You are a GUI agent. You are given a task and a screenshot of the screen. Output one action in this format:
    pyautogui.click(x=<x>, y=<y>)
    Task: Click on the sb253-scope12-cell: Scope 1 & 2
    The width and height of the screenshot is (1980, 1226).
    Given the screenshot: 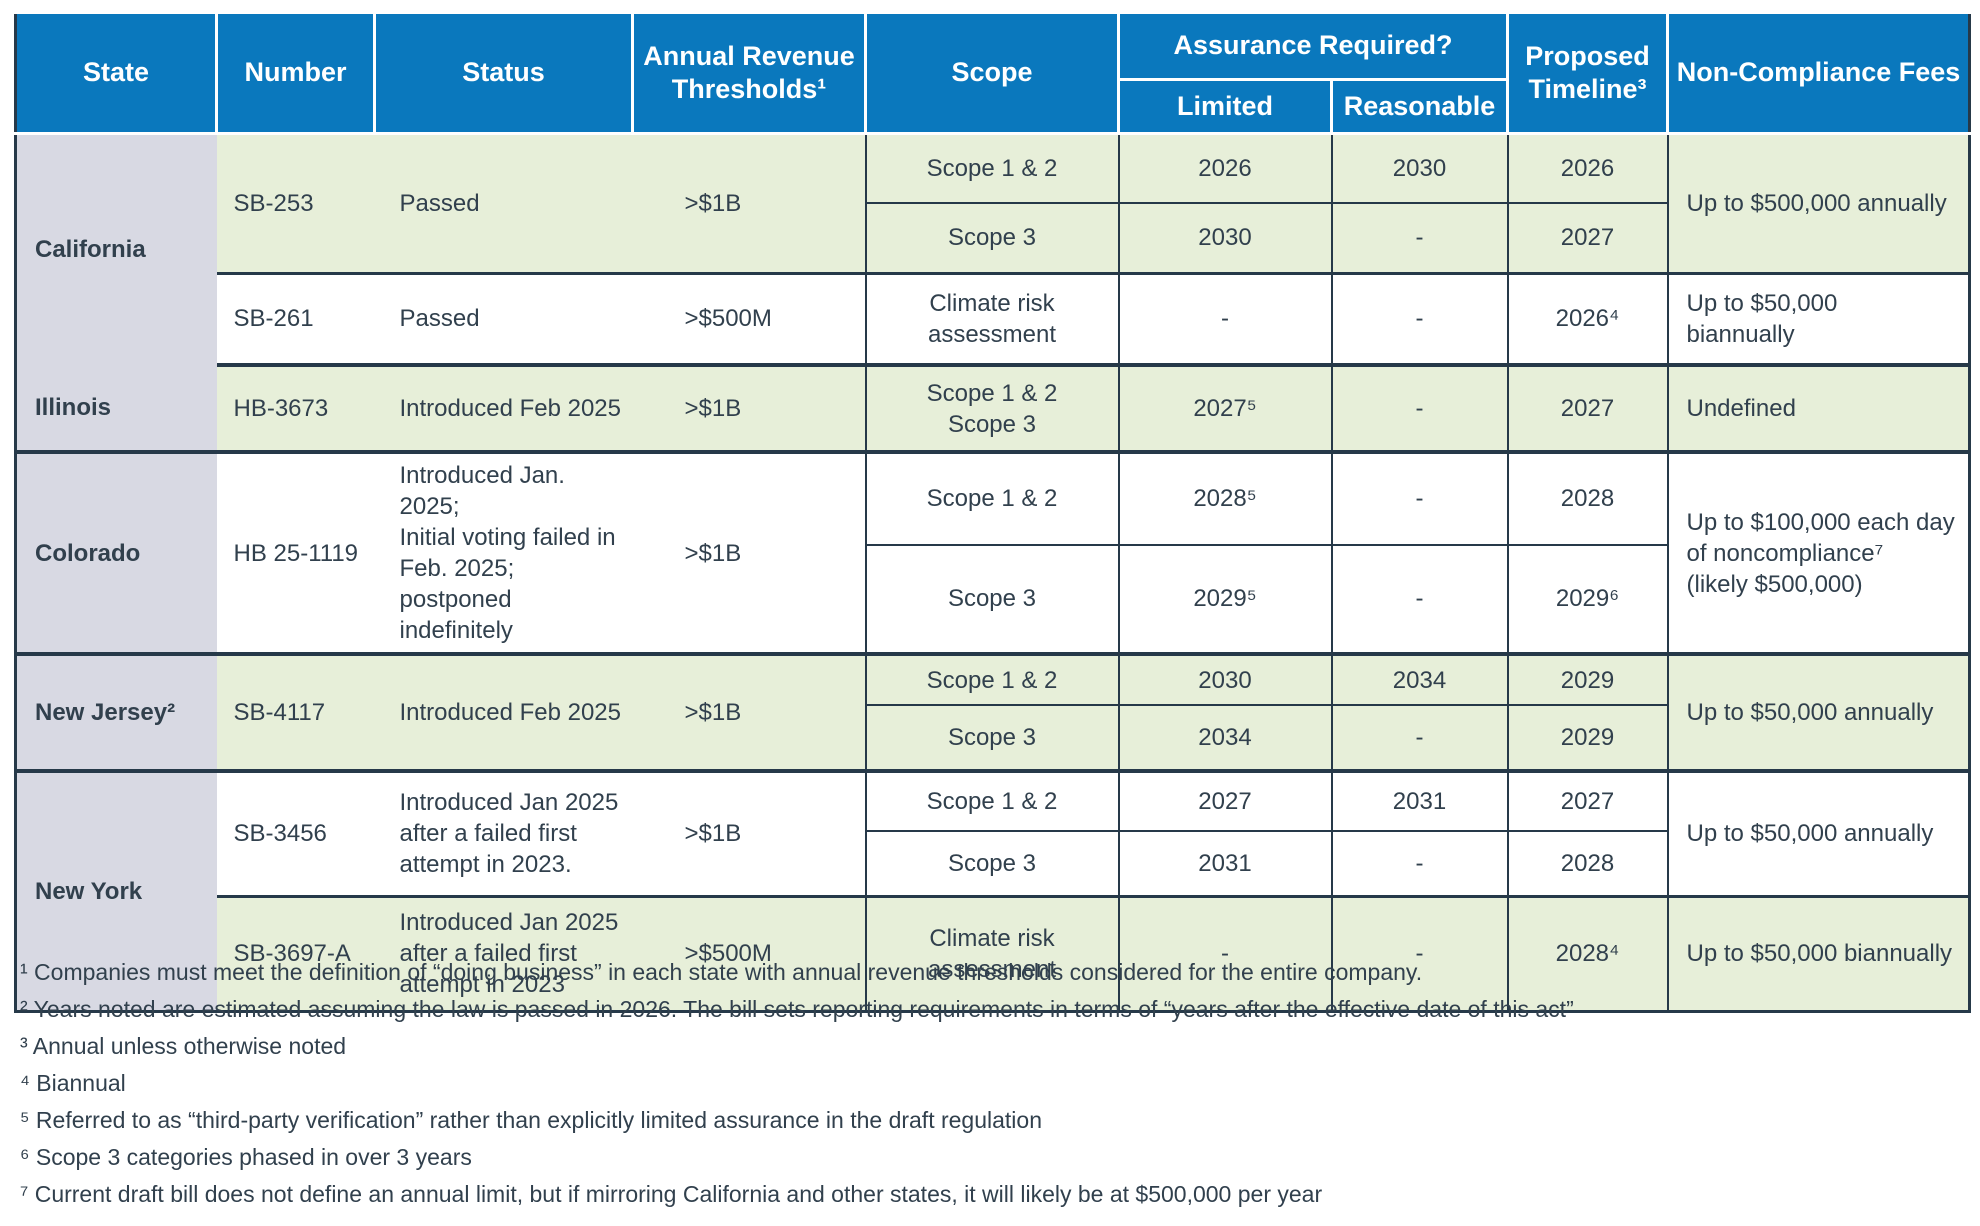 What is the action you would take?
    pyautogui.click(x=991, y=168)
    